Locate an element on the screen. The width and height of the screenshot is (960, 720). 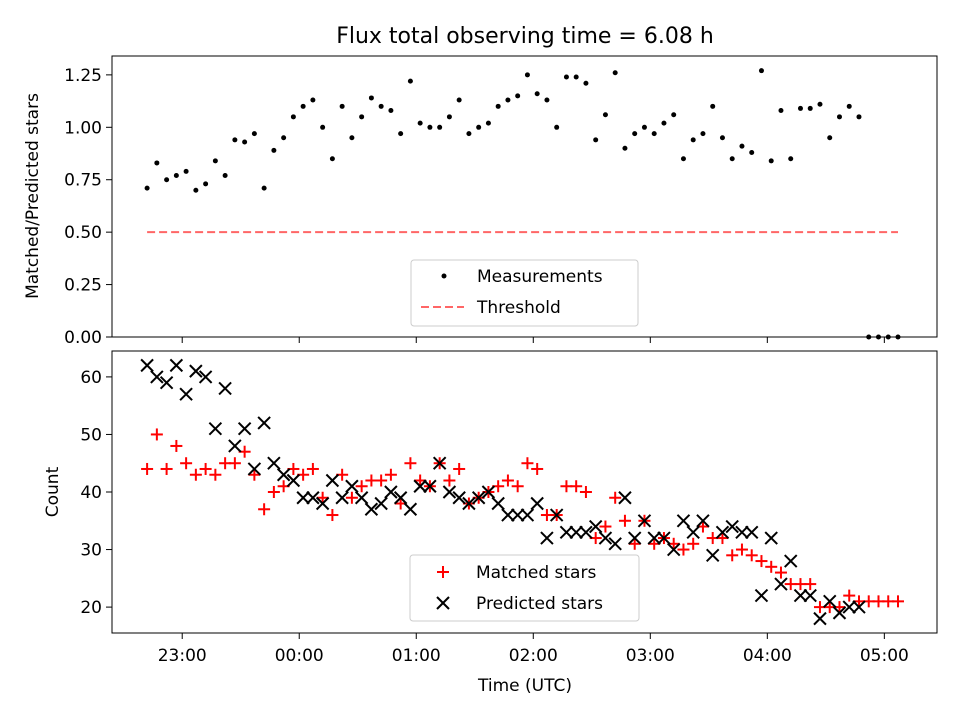
x-tick-label: 04:00 is located at coordinates (767, 656).